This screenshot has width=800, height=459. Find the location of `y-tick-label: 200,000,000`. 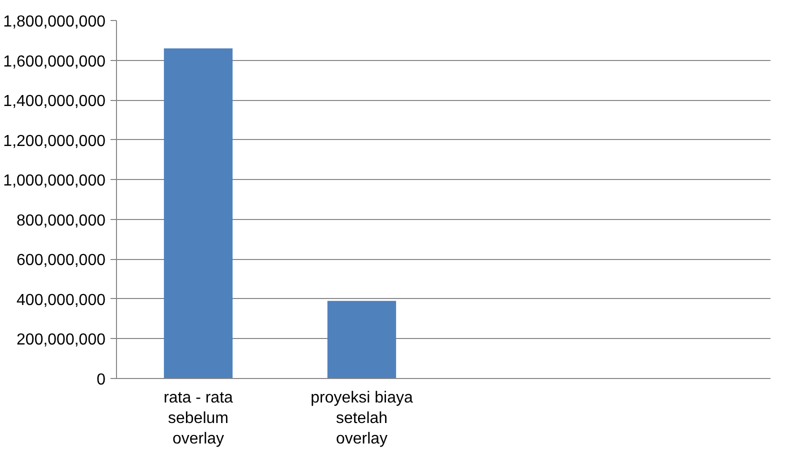

y-tick-label: 200,000,000 is located at coordinates (61, 340).